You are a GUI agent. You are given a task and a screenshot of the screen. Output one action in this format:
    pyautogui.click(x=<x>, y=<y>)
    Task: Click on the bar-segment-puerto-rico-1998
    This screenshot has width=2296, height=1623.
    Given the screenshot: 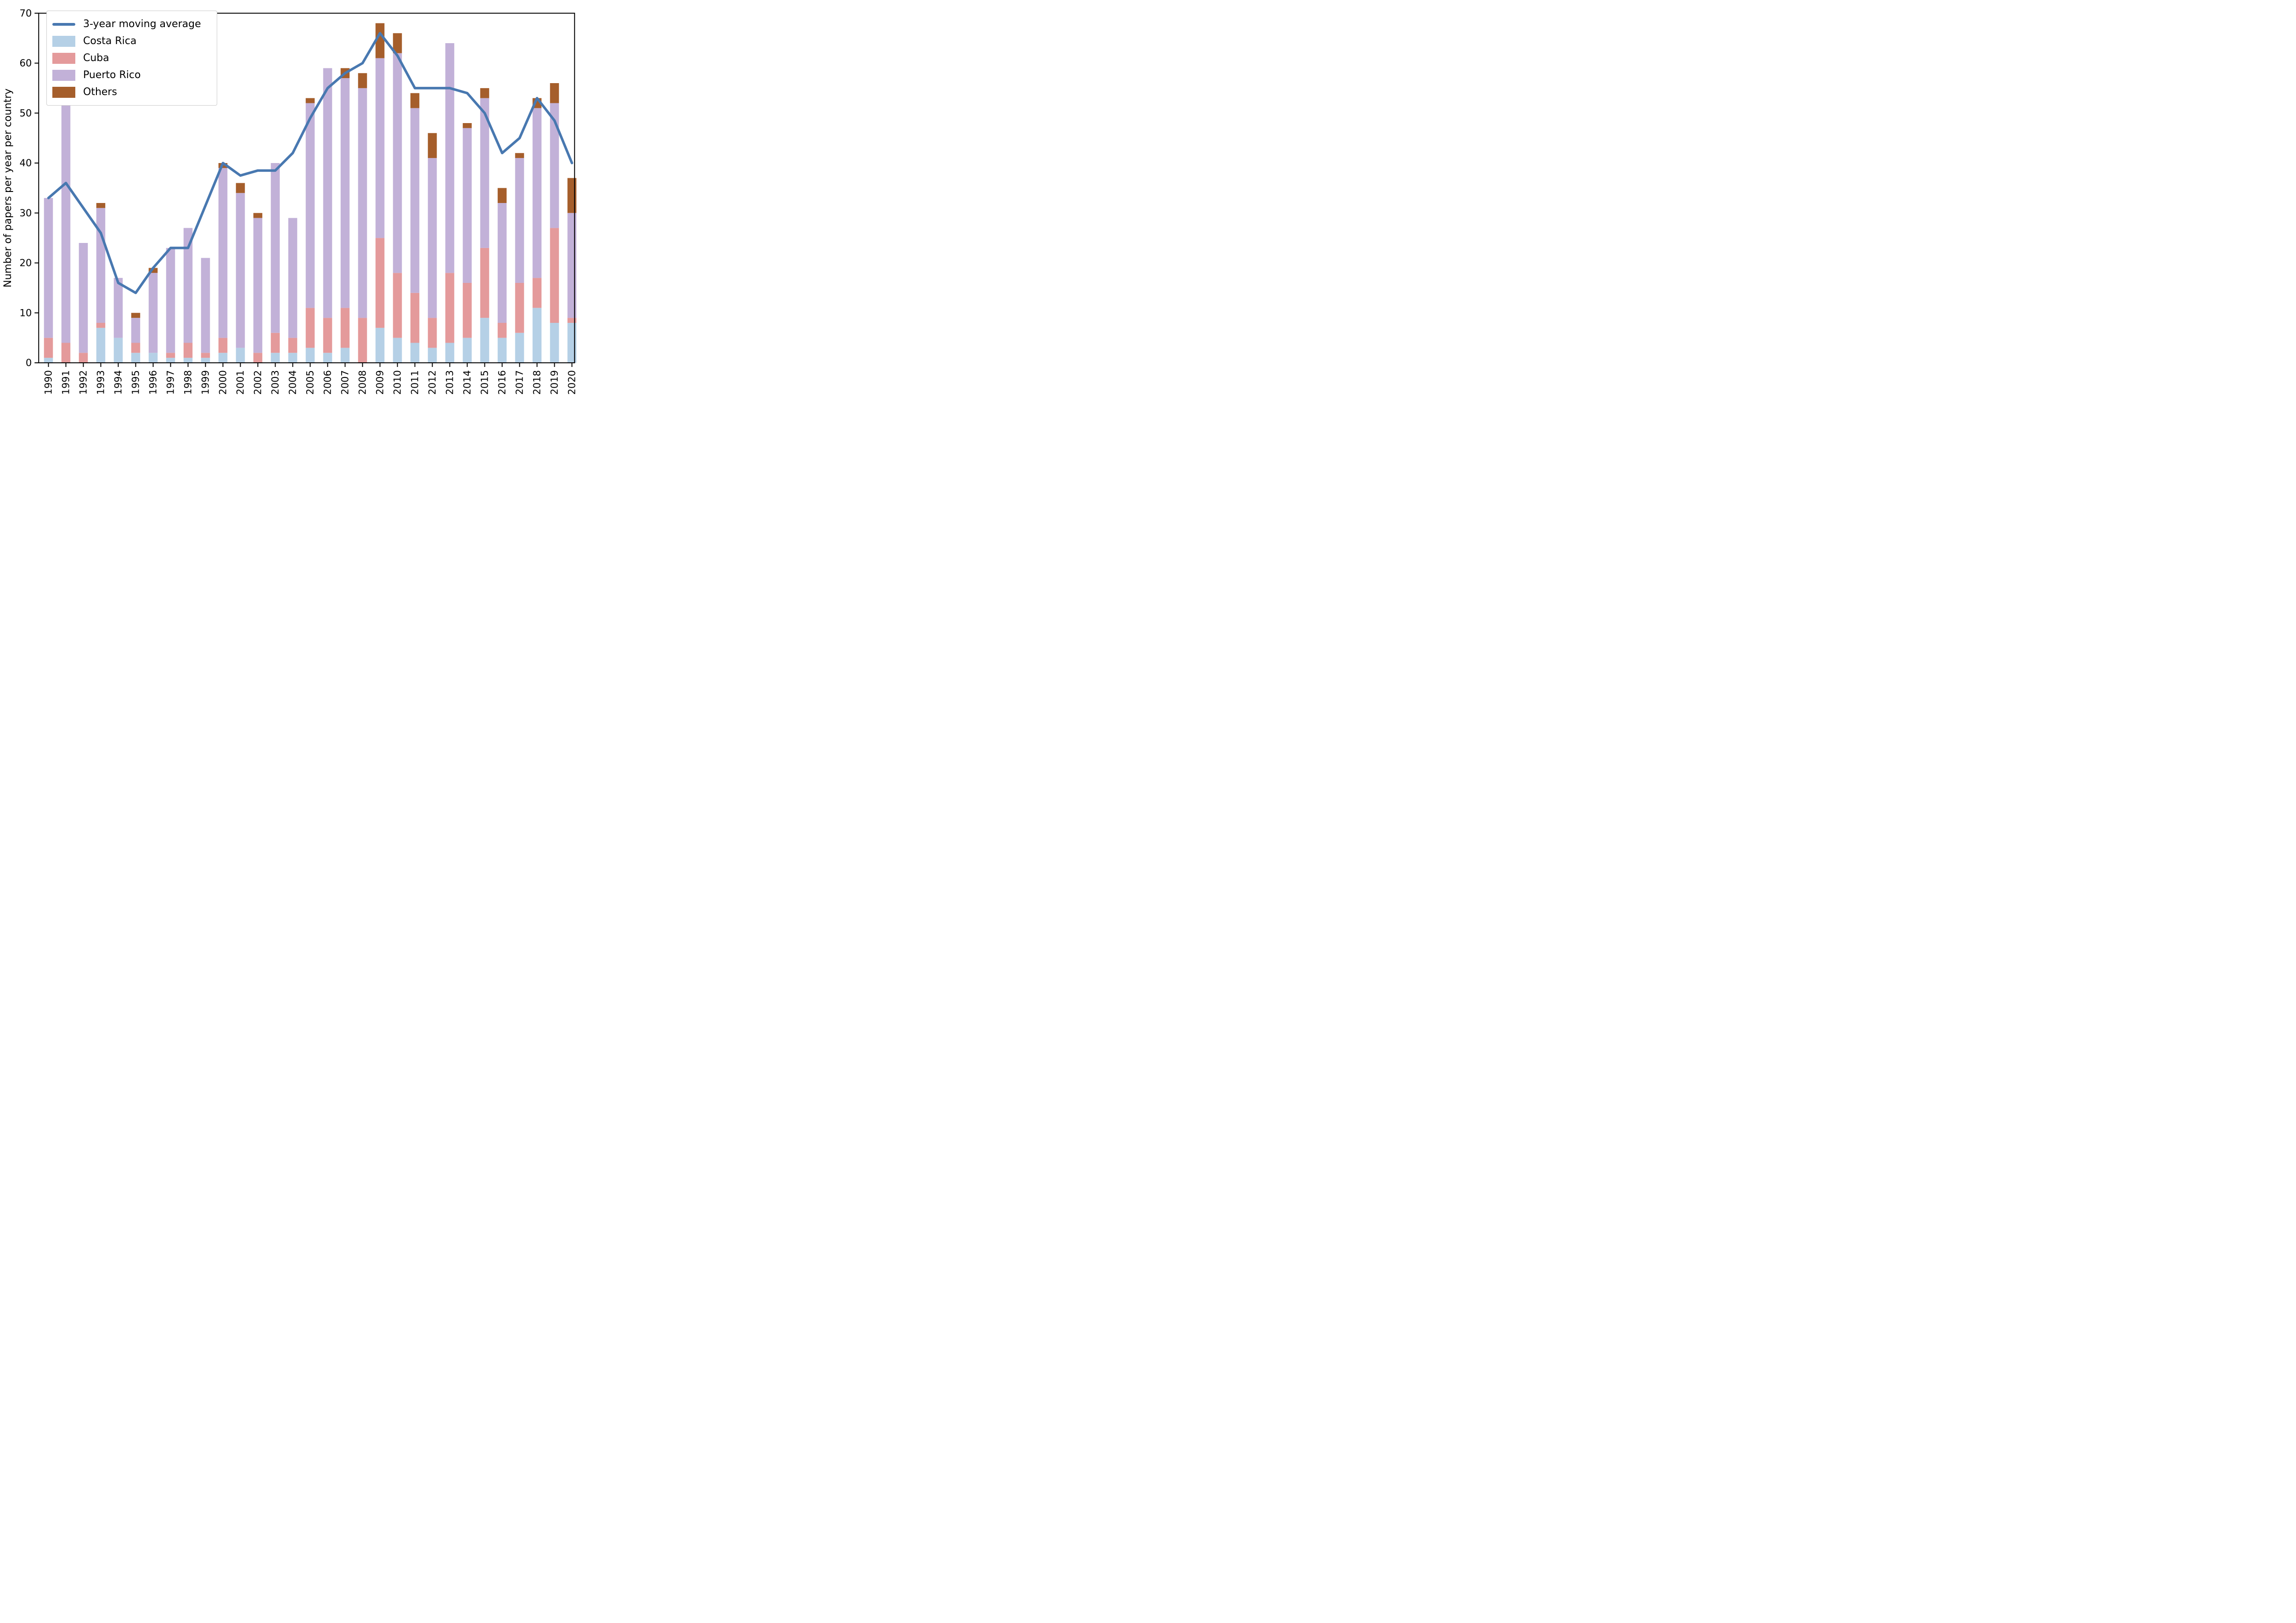 What is the action you would take?
    pyautogui.click(x=188, y=285)
    